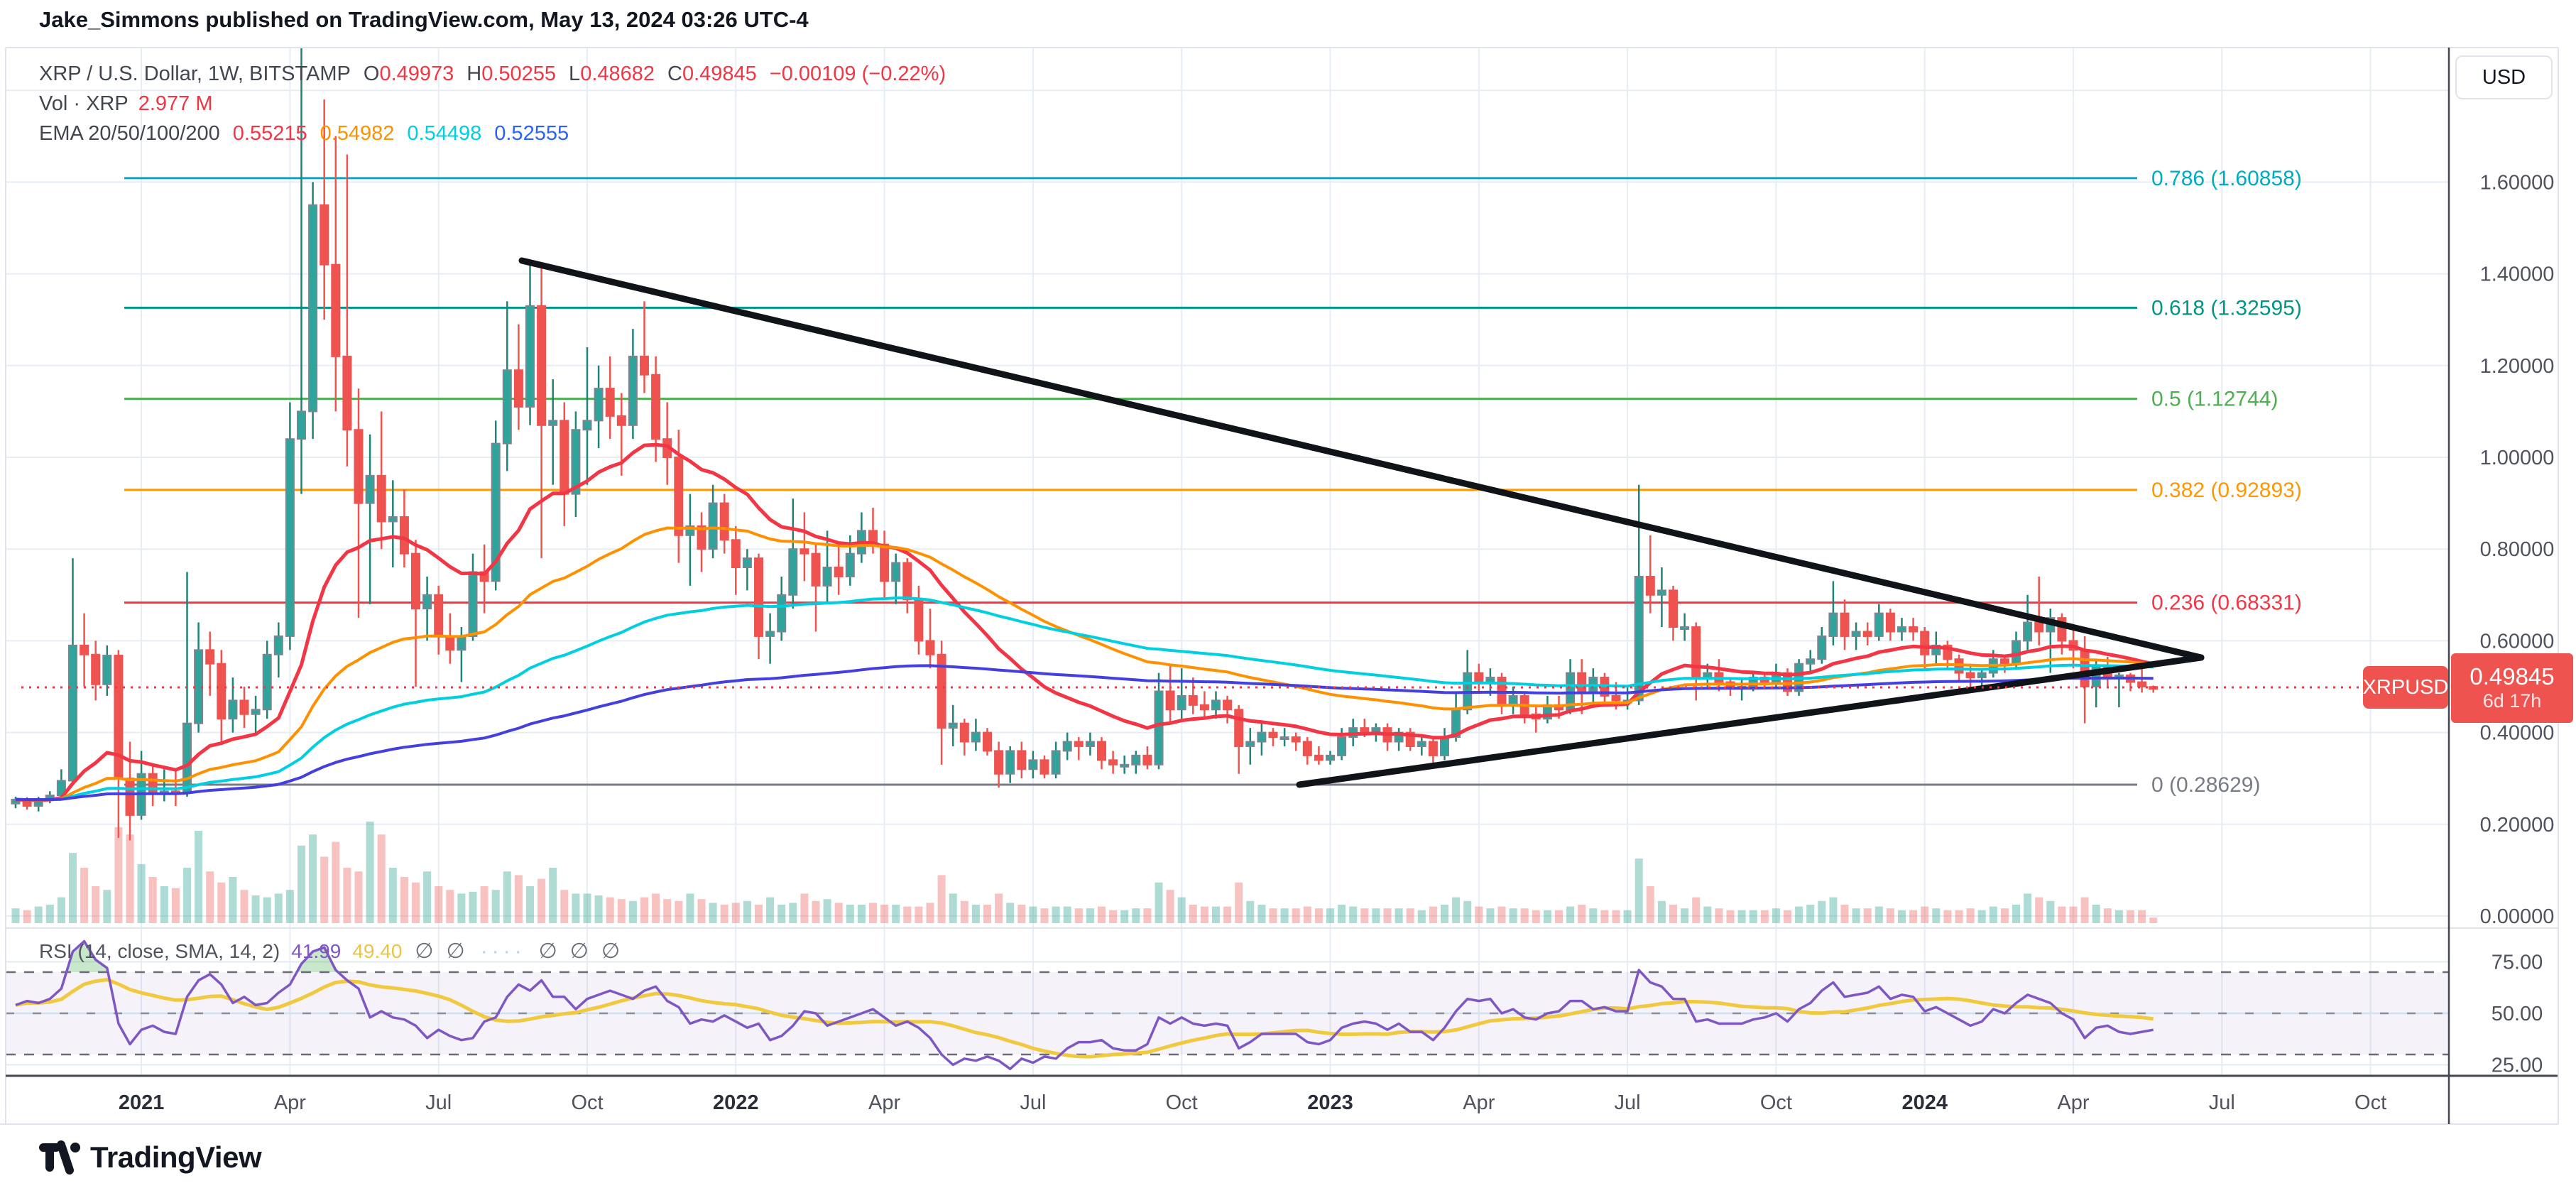 The width and height of the screenshot is (2576, 1188). Describe the element at coordinates (84, 103) in the screenshot. I see `volume-label: Vol · XRP` at that location.